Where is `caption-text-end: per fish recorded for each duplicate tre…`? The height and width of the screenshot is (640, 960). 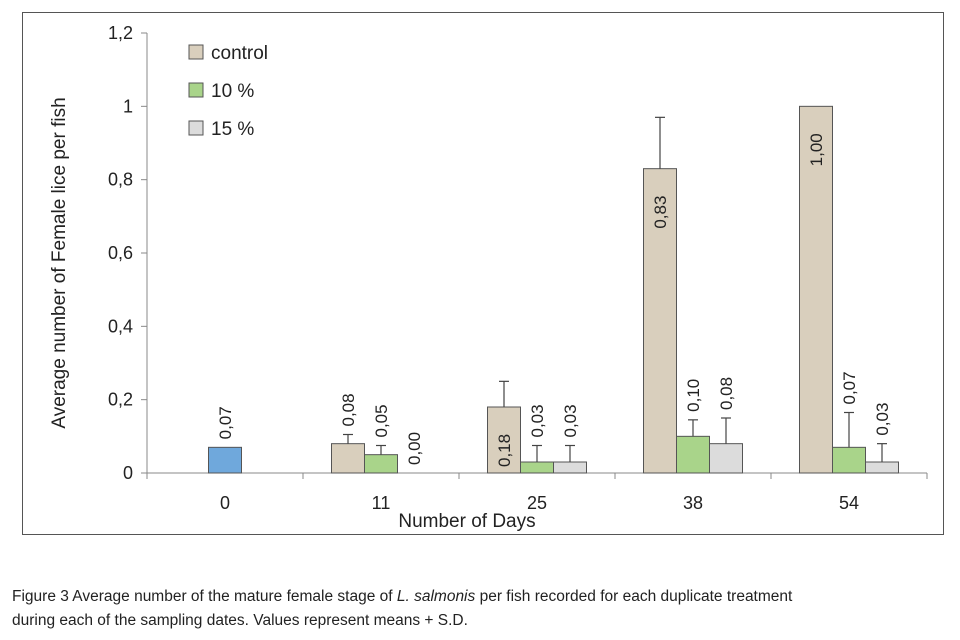 caption-text-end: per fish recorded for each duplicate tre… is located at coordinates (634, 596).